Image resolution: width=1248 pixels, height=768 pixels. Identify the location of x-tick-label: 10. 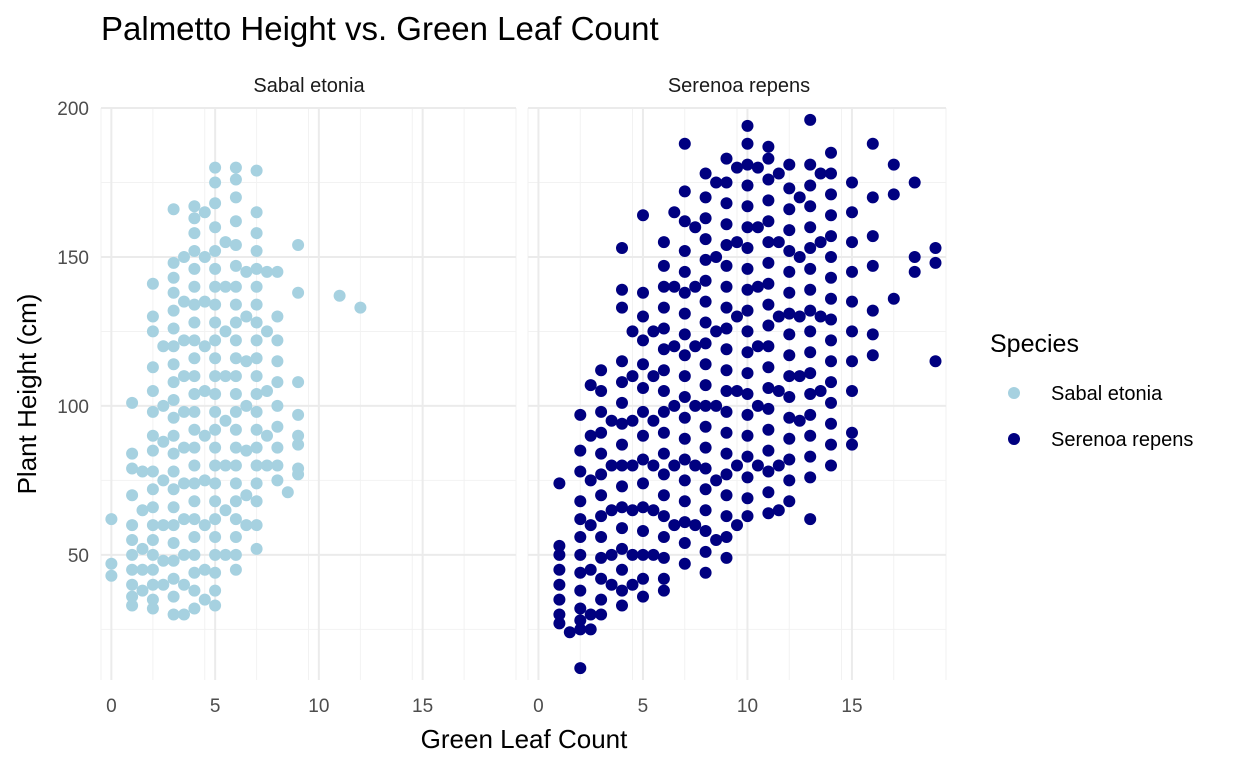
(747, 706).